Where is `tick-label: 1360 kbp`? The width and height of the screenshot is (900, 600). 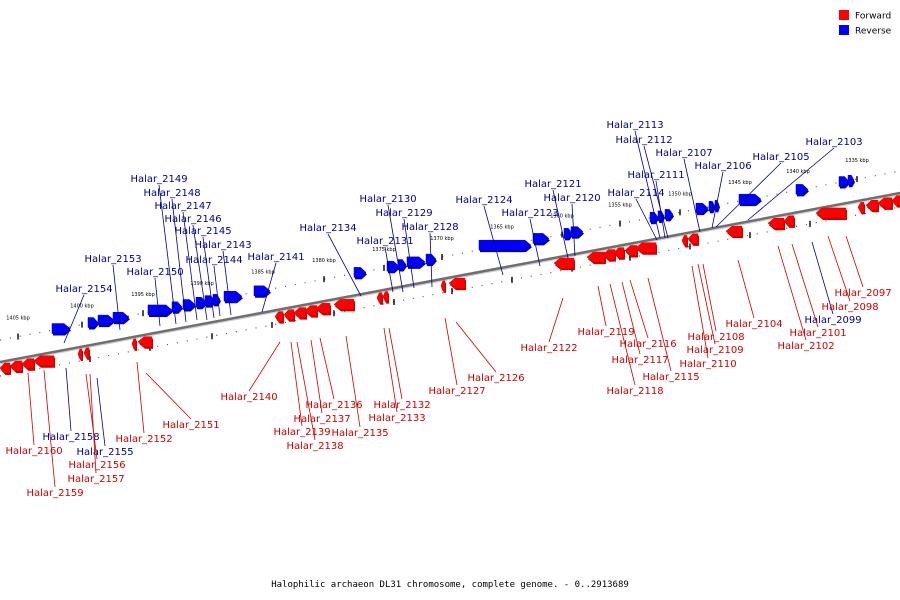 tick-label: 1360 kbp is located at coordinates (562, 216).